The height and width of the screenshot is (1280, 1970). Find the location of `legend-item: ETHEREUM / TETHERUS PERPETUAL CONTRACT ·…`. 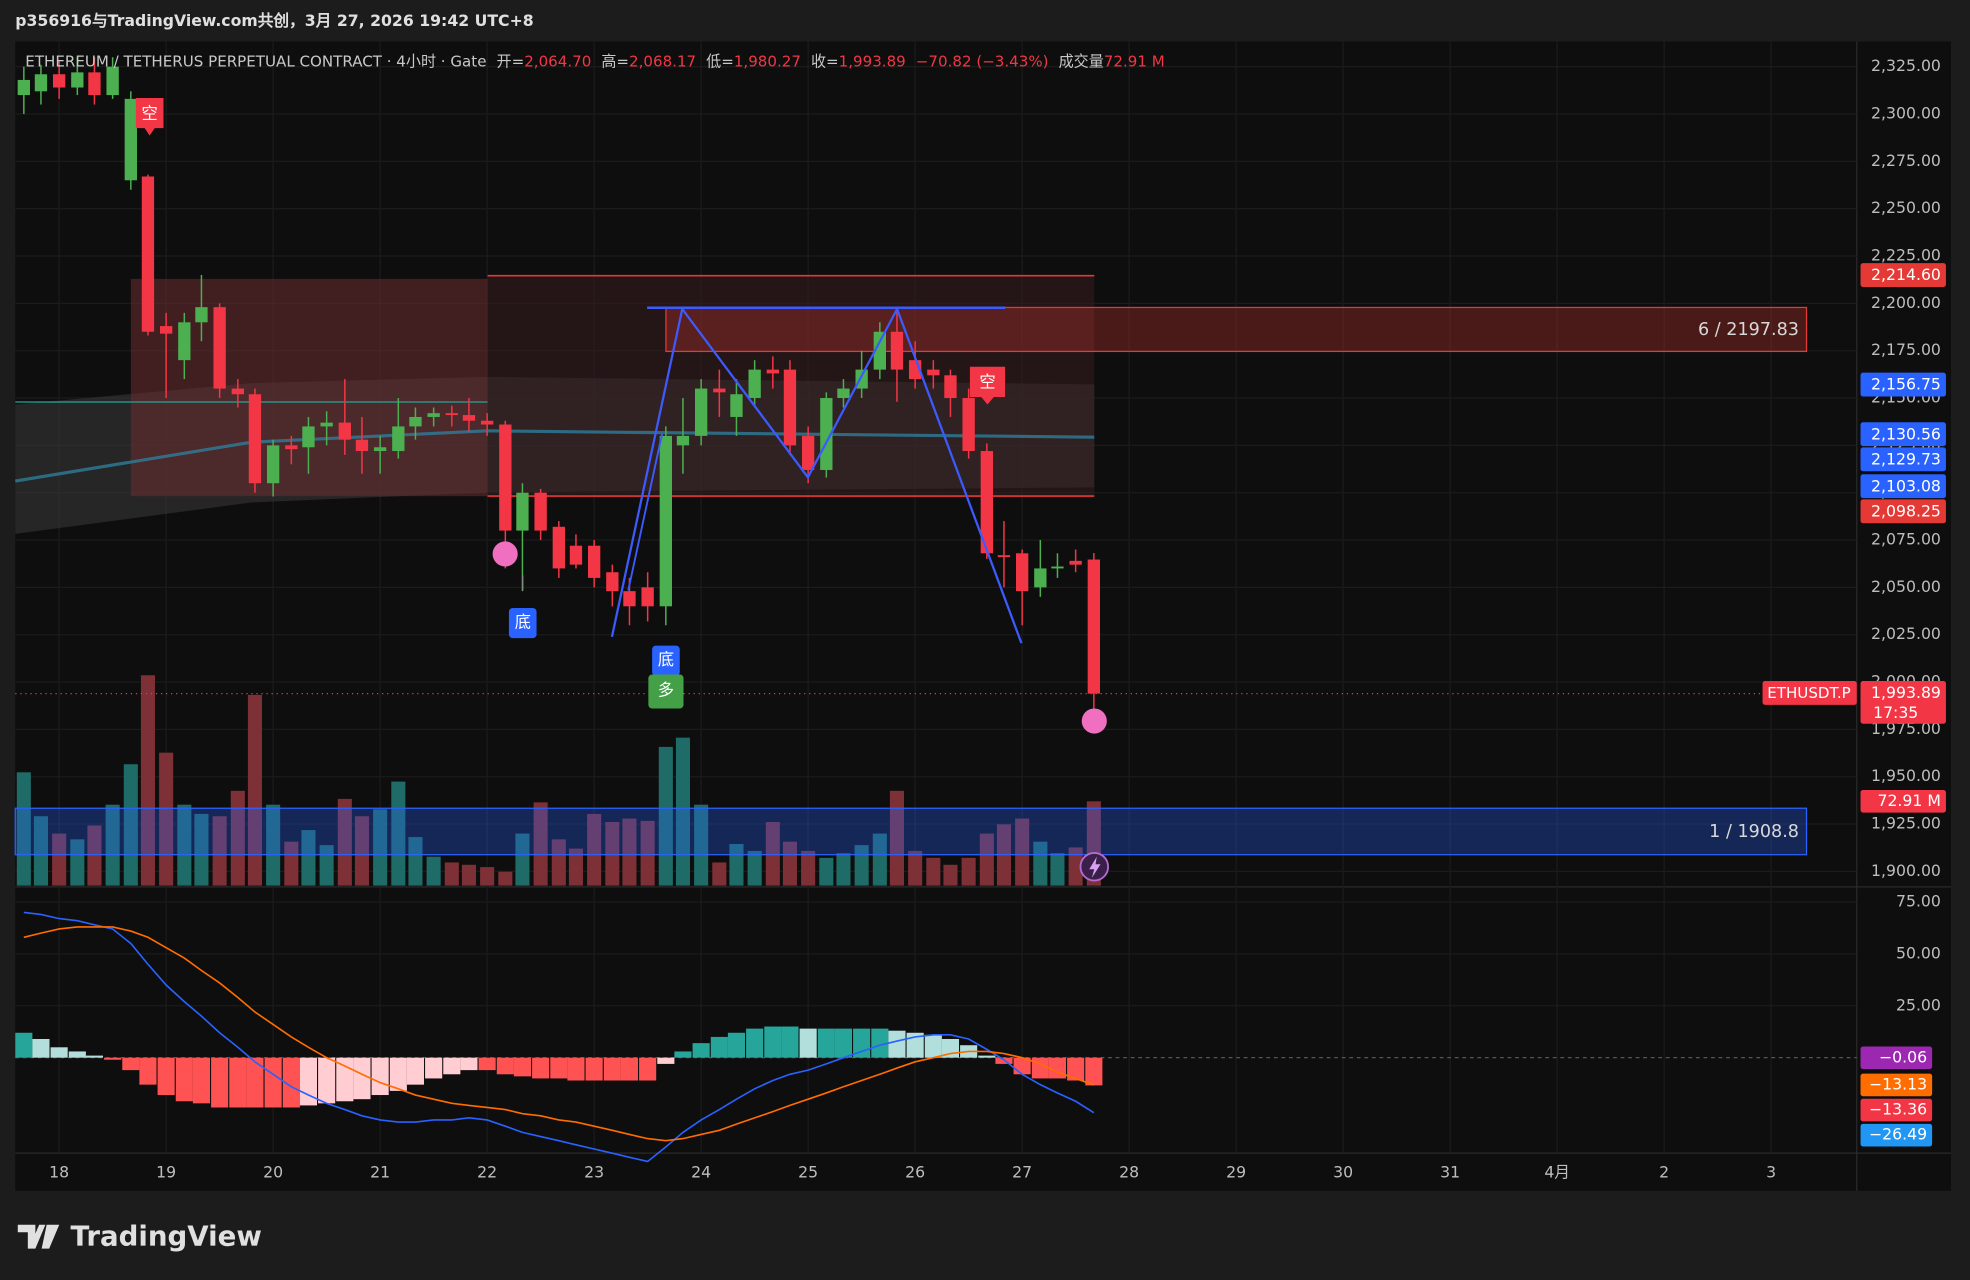

legend-item: ETHEREUM / TETHERUS PERPETUAL CONTRACT ·… is located at coordinates (255, 61).